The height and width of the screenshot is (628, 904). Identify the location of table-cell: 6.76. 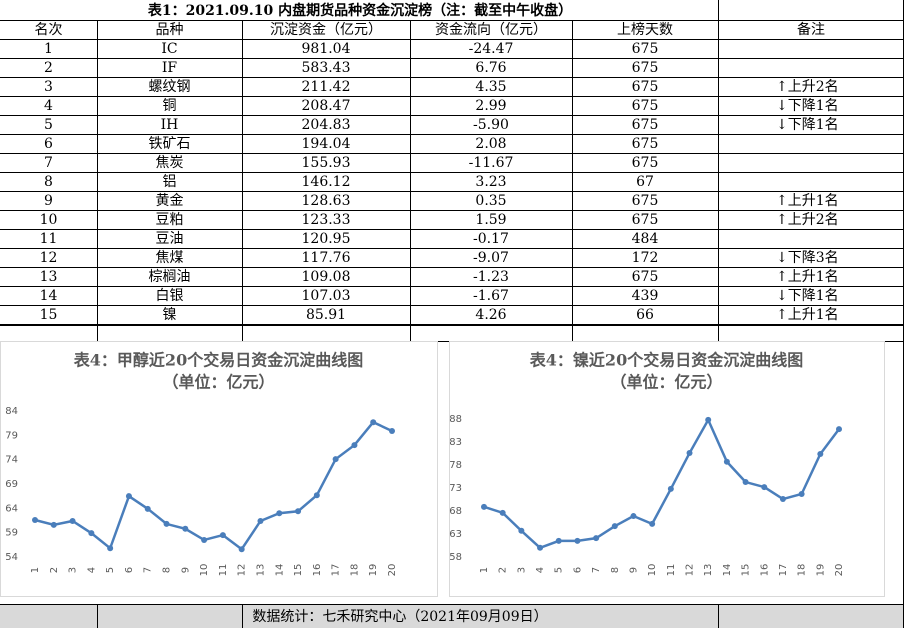
(490, 68).